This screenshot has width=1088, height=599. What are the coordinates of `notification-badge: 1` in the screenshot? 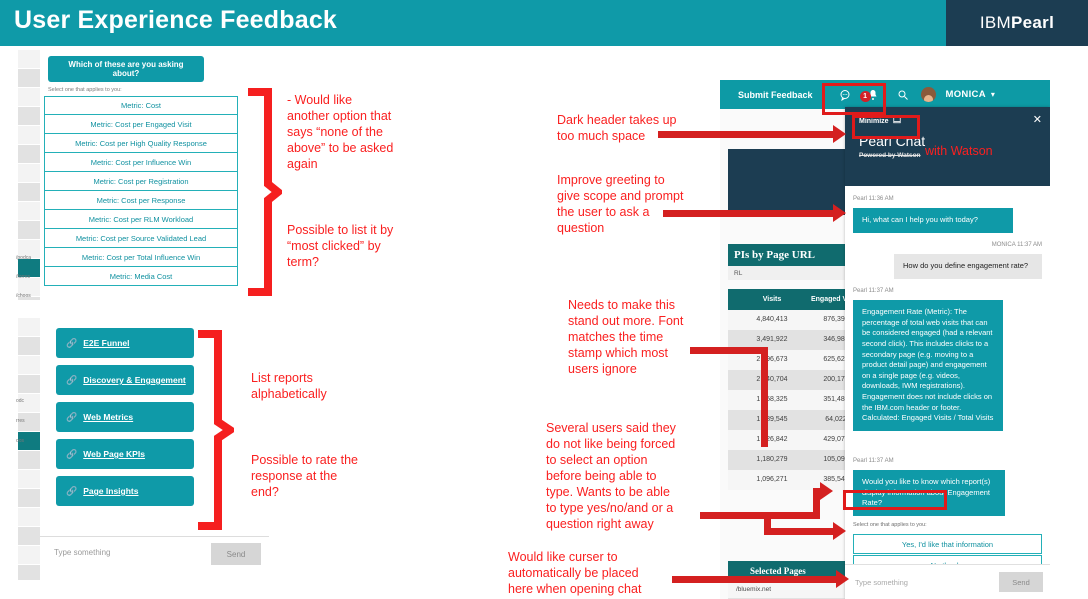 It's located at (865, 96).